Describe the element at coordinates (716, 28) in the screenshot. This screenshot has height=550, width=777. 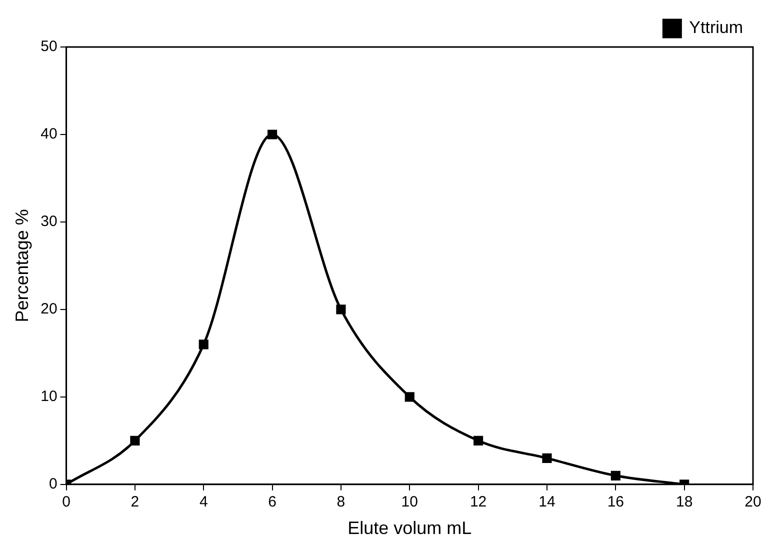
I see `legend-label: Yttrium` at that location.